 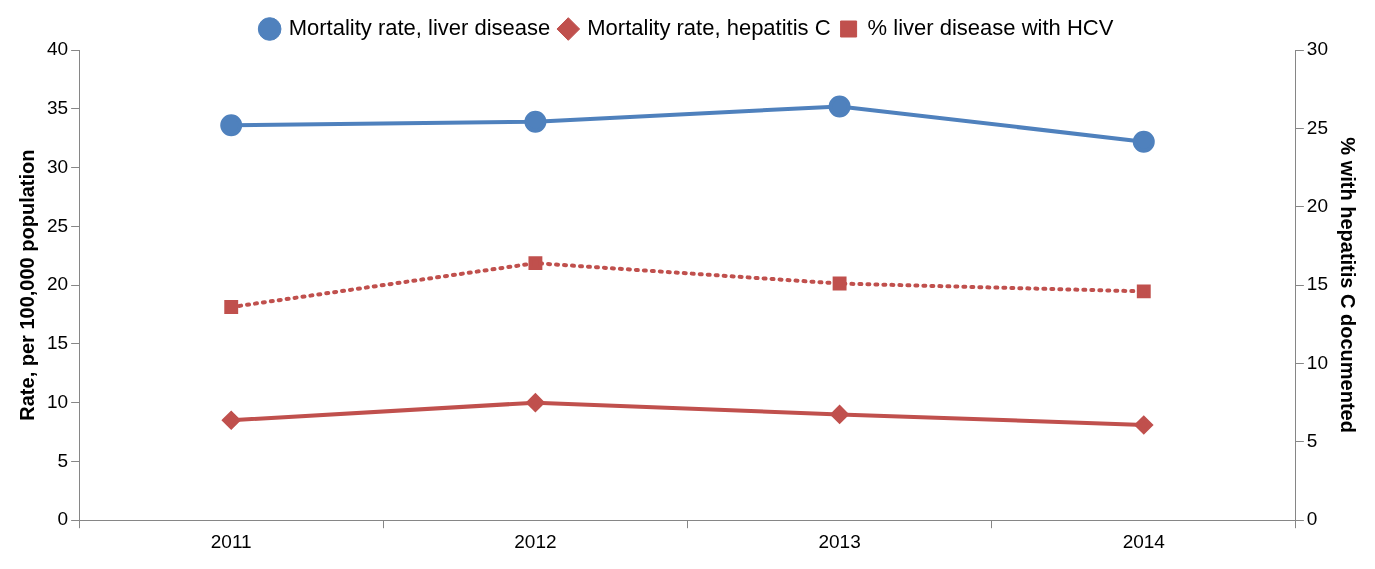 What do you see at coordinates (1317, 49) in the screenshot?
I see `y2-tick-label: 30` at bounding box center [1317, 49].